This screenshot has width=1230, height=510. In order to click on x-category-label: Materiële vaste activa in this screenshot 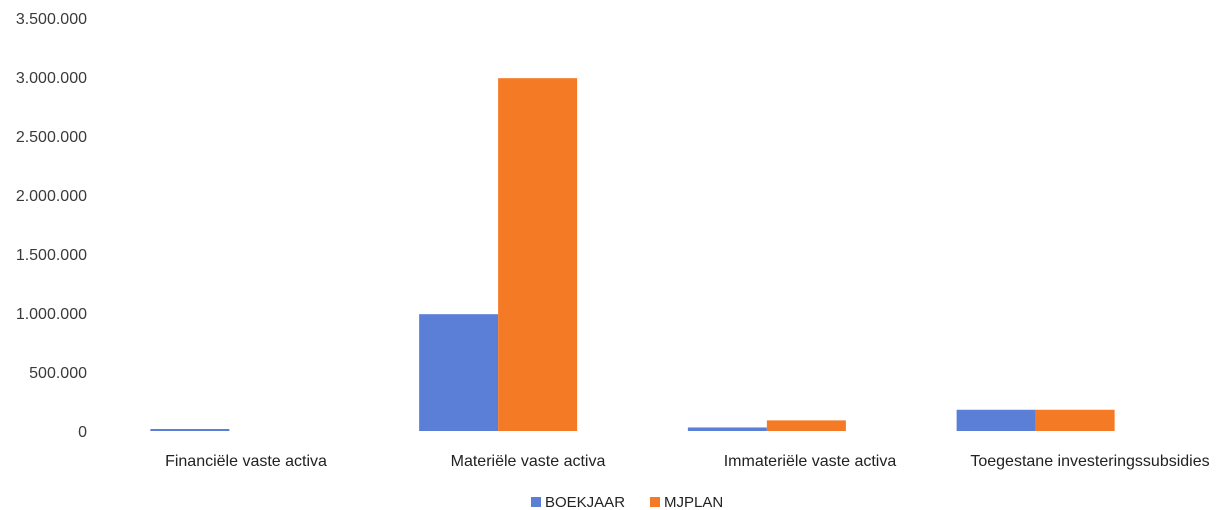, I will do `click(528, 461)`.